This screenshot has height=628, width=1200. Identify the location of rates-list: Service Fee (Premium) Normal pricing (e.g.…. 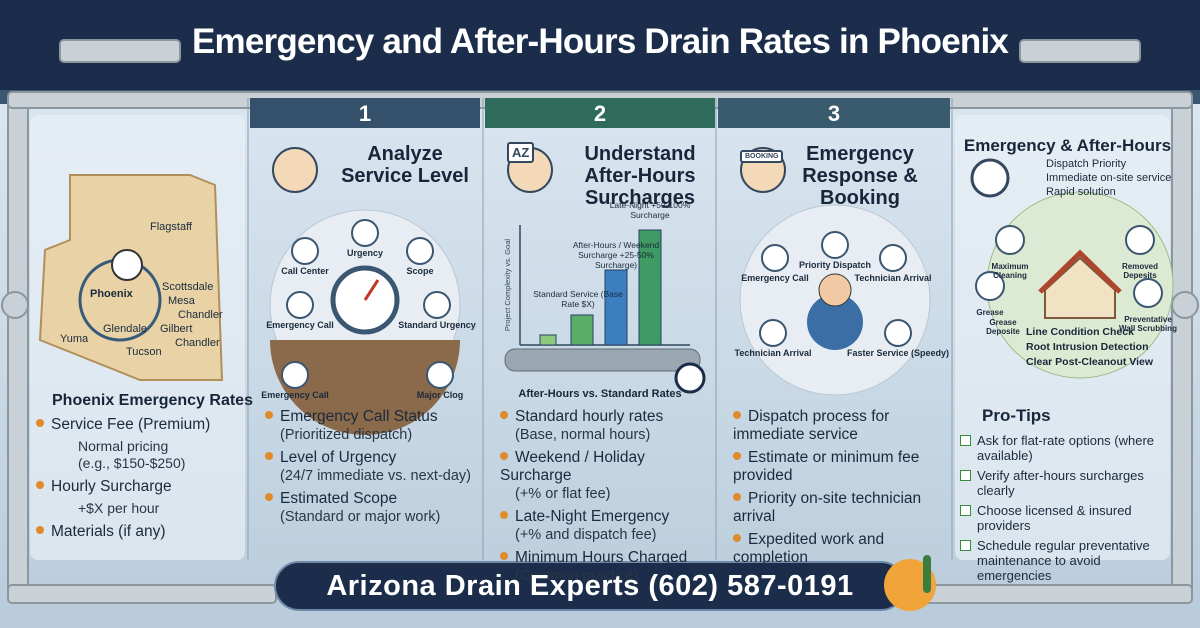
(138, 480).